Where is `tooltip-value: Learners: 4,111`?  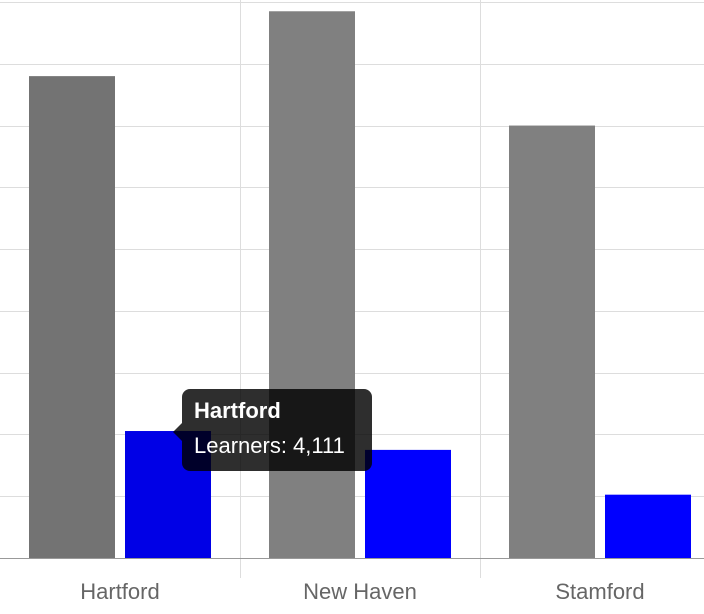 tooltip-value: Learners: 4,111 is located at coordinates (269, 445).